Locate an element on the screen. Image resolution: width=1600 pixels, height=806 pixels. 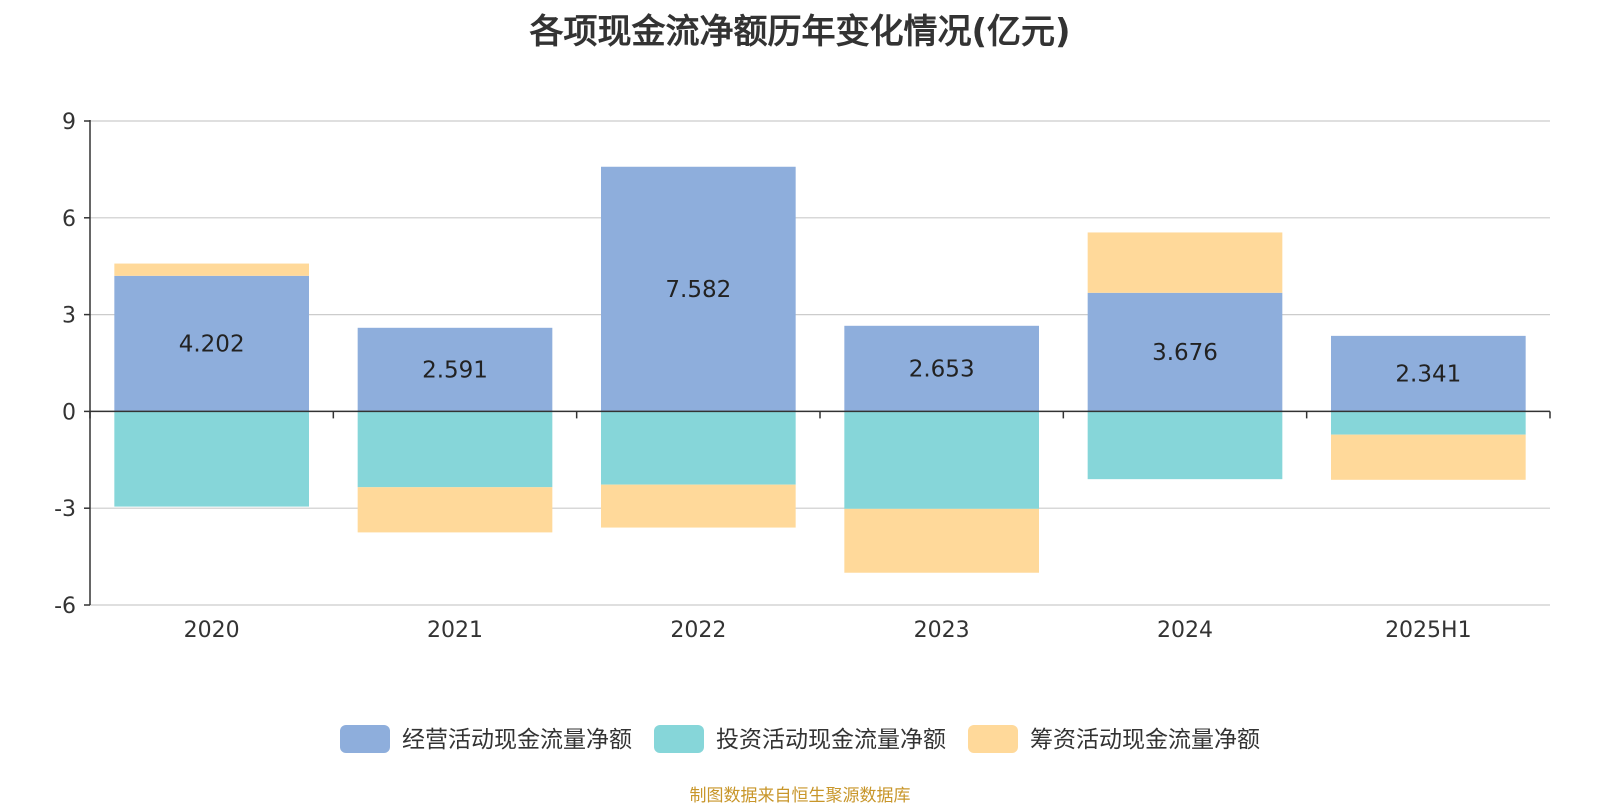
x-tick-label: 2023 is located at coordinates (942, 630).